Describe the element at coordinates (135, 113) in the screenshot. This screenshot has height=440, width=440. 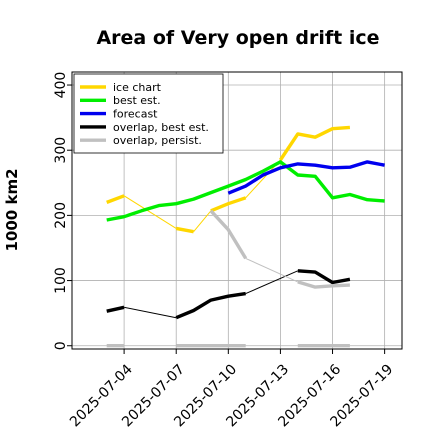
I see `legend-label: forecast` at that location.